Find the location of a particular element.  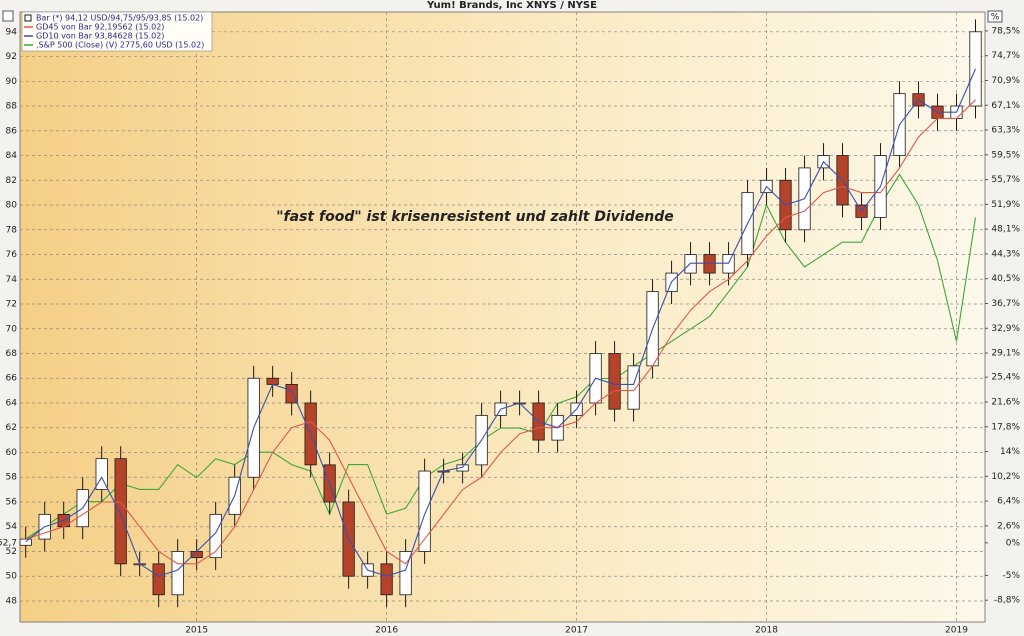

y-tick-label: 68 is located at coordinates (12, 354).